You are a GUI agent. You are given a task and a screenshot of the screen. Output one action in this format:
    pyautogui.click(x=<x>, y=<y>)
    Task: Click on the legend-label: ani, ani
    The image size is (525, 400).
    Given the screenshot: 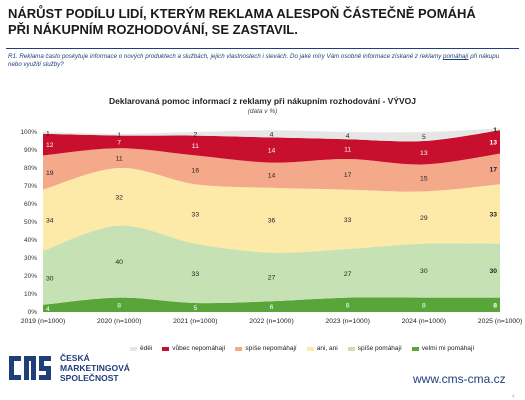 What is the action you would take?
    pyautogui.click(x=327, y=348)
    